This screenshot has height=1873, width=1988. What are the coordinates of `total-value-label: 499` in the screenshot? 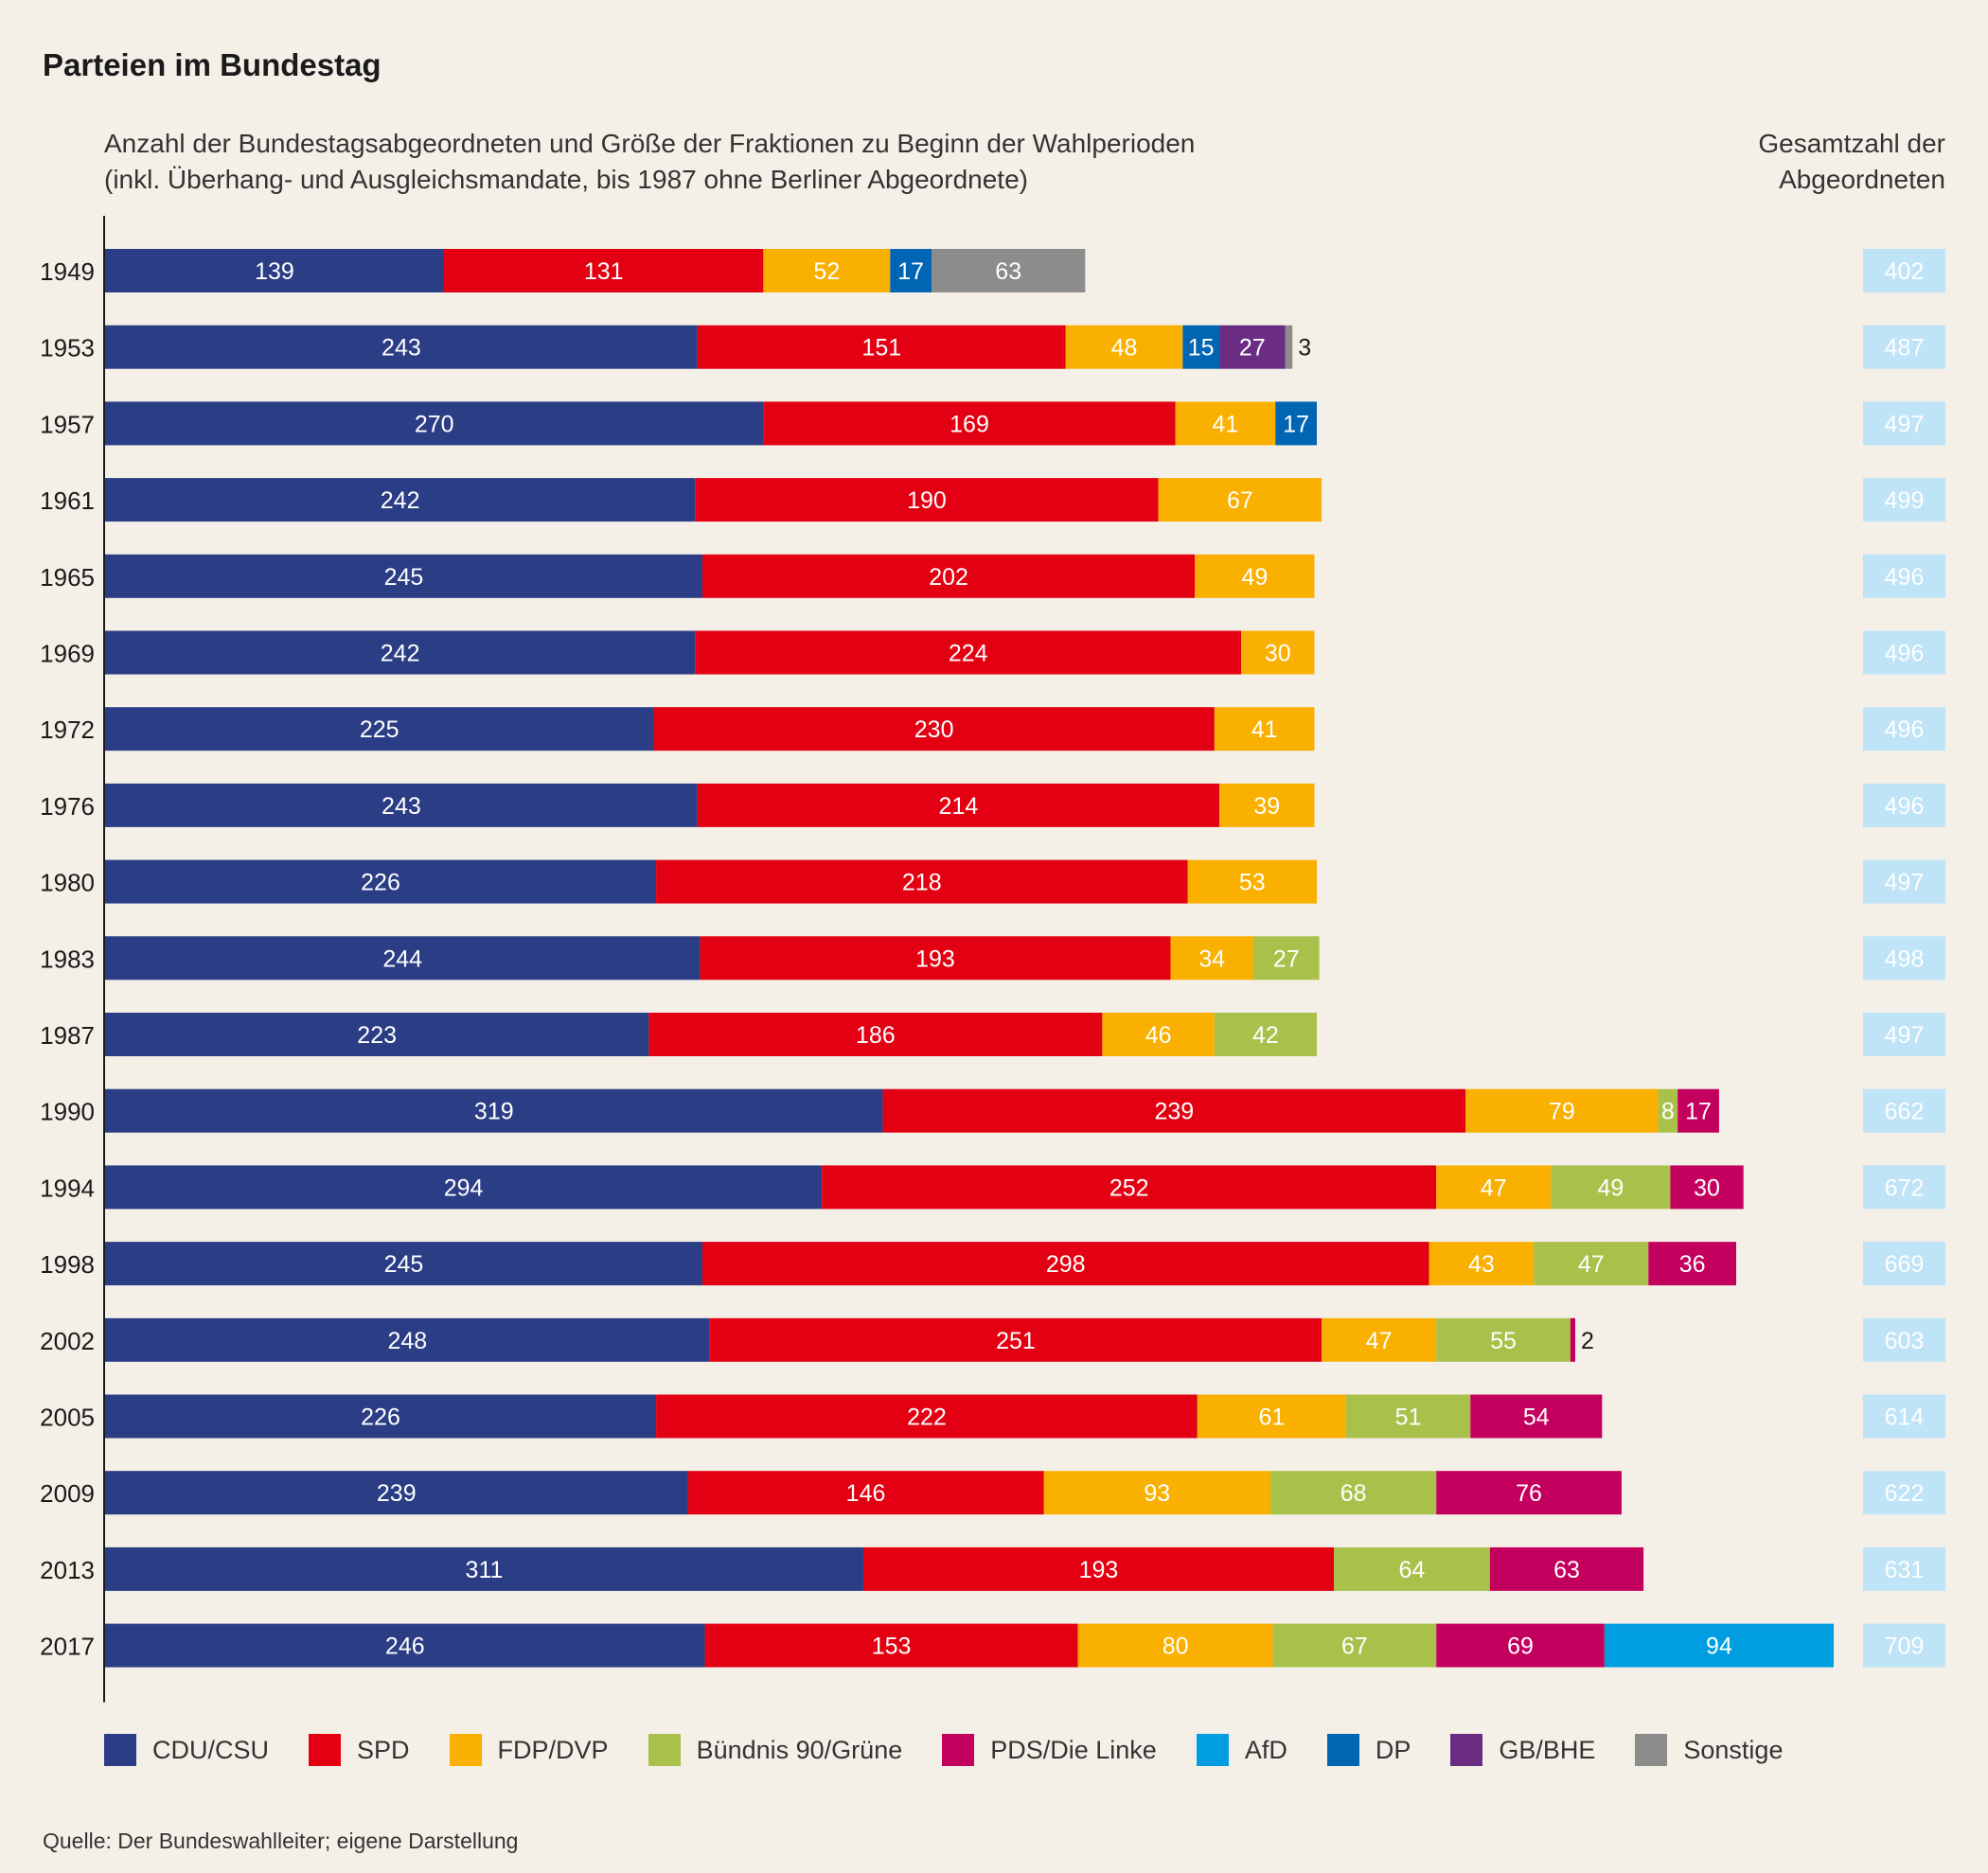 It's located at (1905, 500).